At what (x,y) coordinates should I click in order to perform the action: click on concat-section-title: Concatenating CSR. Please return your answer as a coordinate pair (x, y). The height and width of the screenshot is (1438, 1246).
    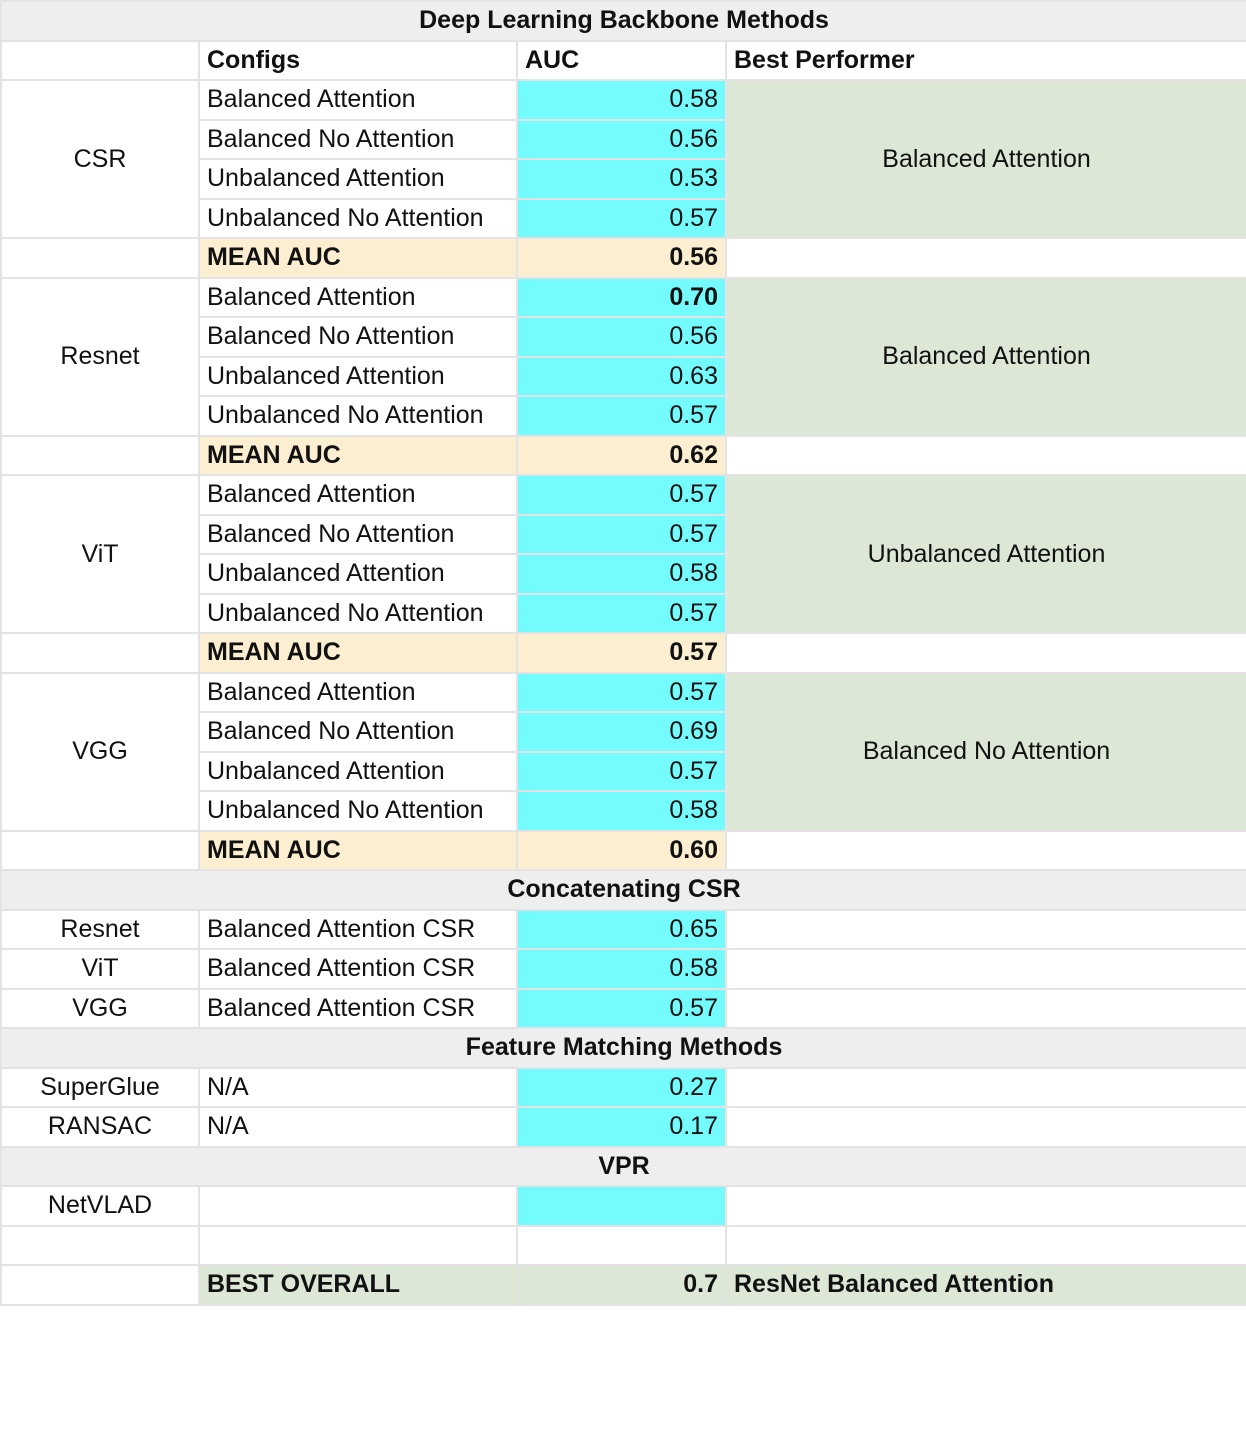
    Looking at the image, I should click on (623, 890).